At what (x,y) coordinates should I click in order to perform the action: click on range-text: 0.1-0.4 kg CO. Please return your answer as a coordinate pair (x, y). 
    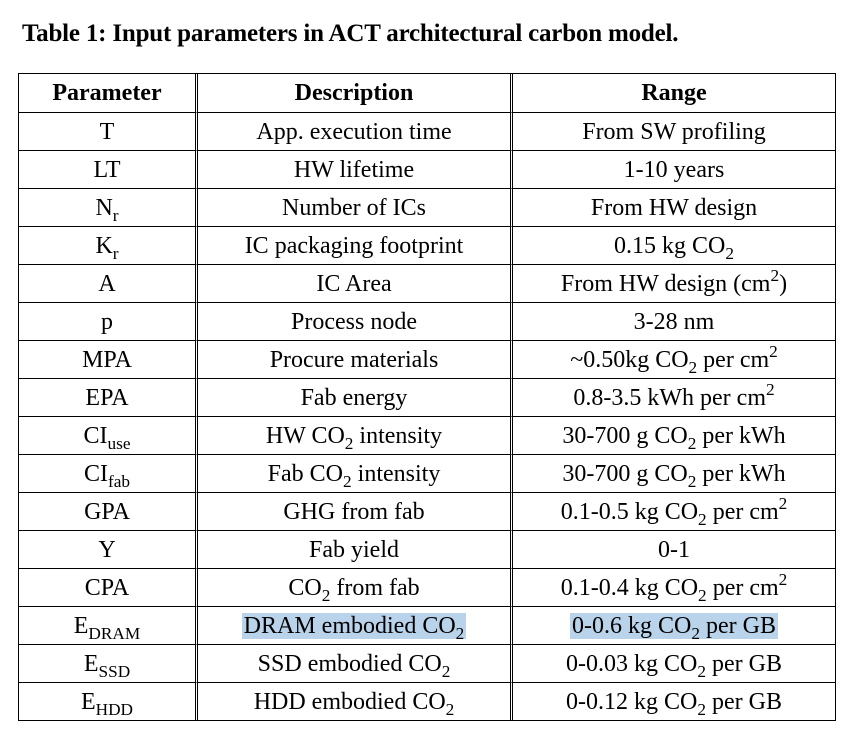
    Looking at the image, I should click on (629, 587).